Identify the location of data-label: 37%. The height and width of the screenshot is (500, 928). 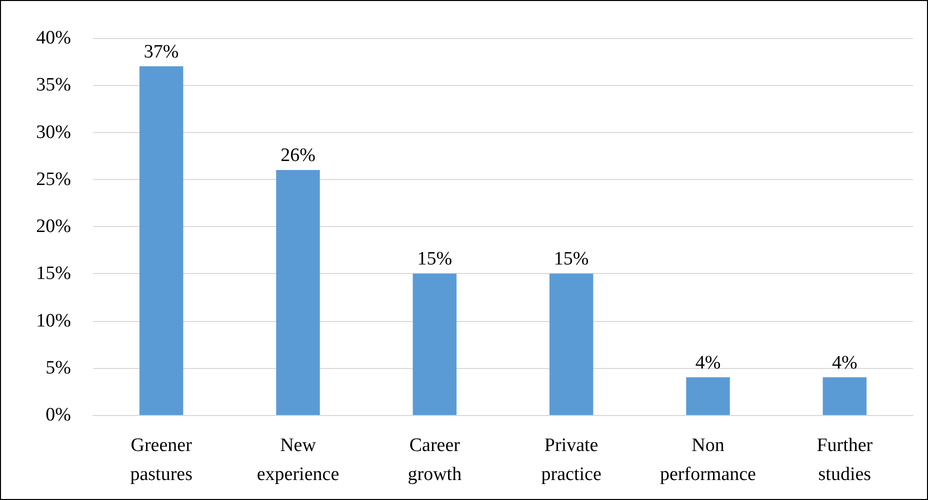
(161, 51).